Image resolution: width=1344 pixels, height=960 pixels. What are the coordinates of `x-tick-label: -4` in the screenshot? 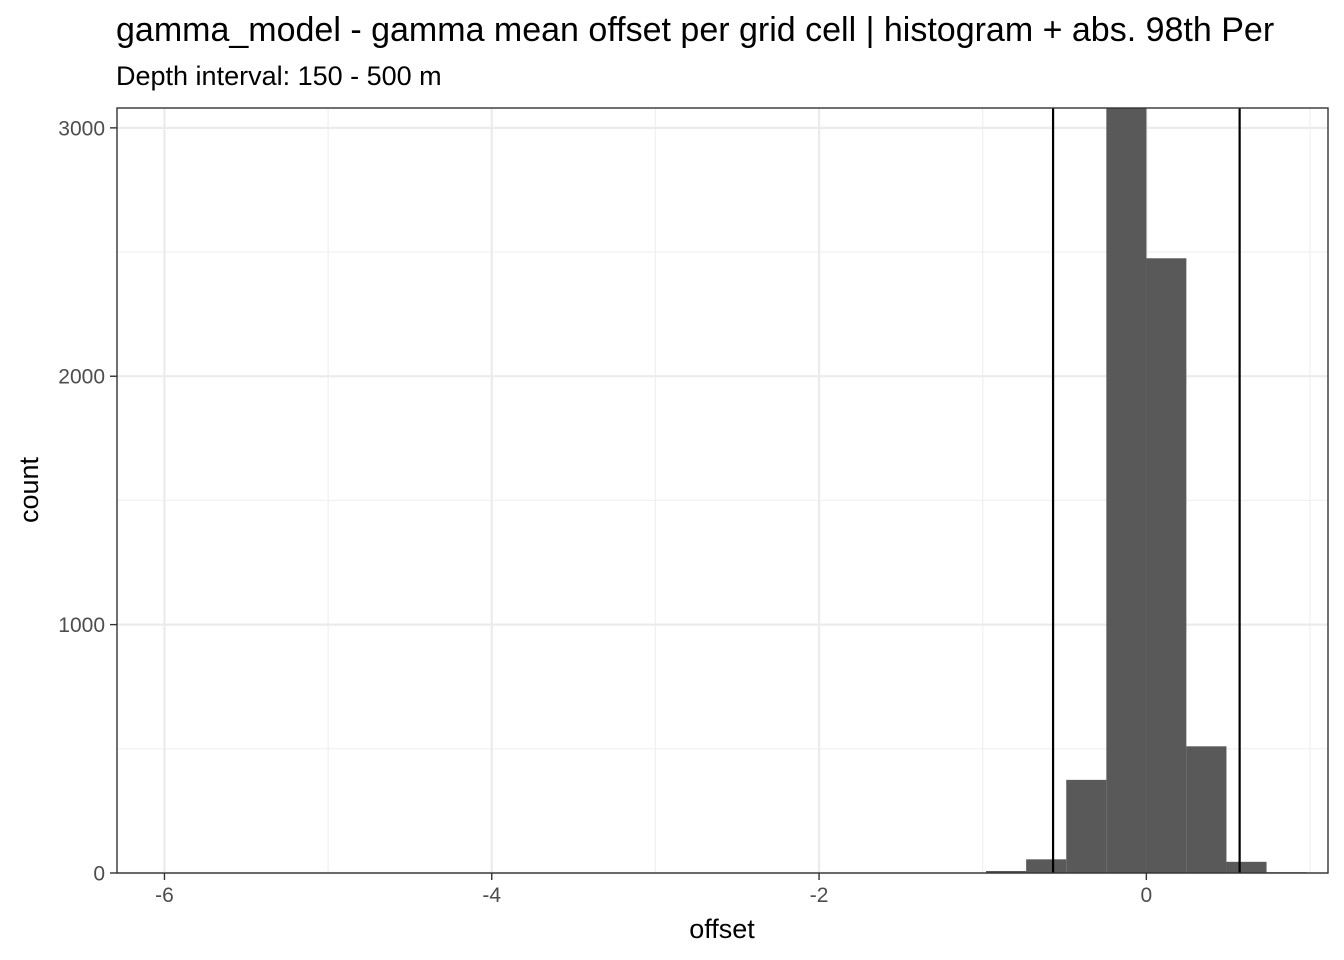 It's located at (491, 895).